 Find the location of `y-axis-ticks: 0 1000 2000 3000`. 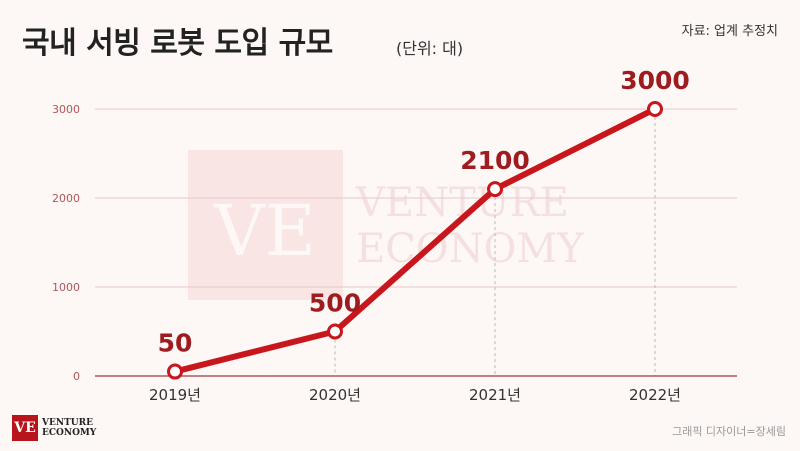

y-axis-ticks: 0 1000 2000 3000 is located at coordinates (66, 243).